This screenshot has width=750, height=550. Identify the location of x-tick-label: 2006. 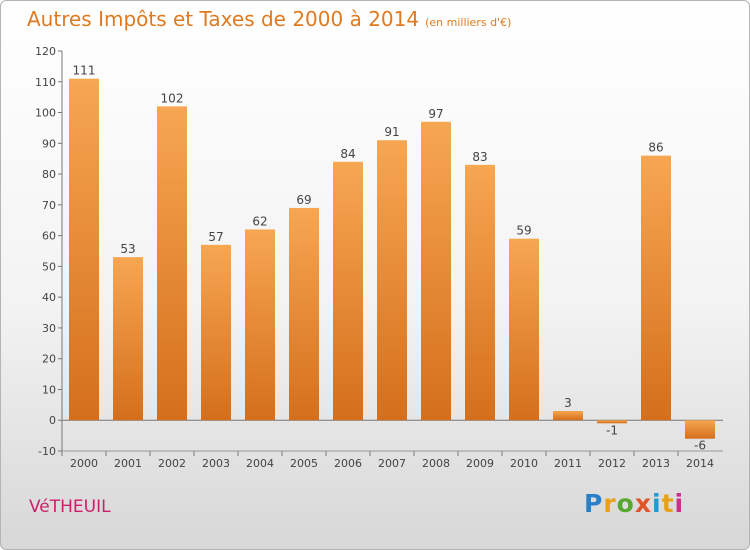
(348, 463).